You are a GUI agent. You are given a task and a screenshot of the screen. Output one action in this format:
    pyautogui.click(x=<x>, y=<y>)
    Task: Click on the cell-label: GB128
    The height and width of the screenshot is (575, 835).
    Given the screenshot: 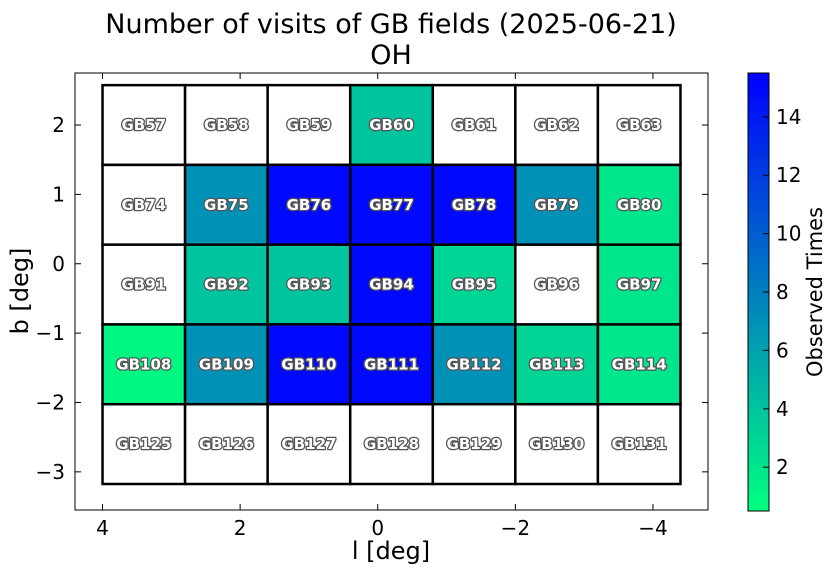 What is the action you would take?
    pyautogui.click(x=391, y=444)
    